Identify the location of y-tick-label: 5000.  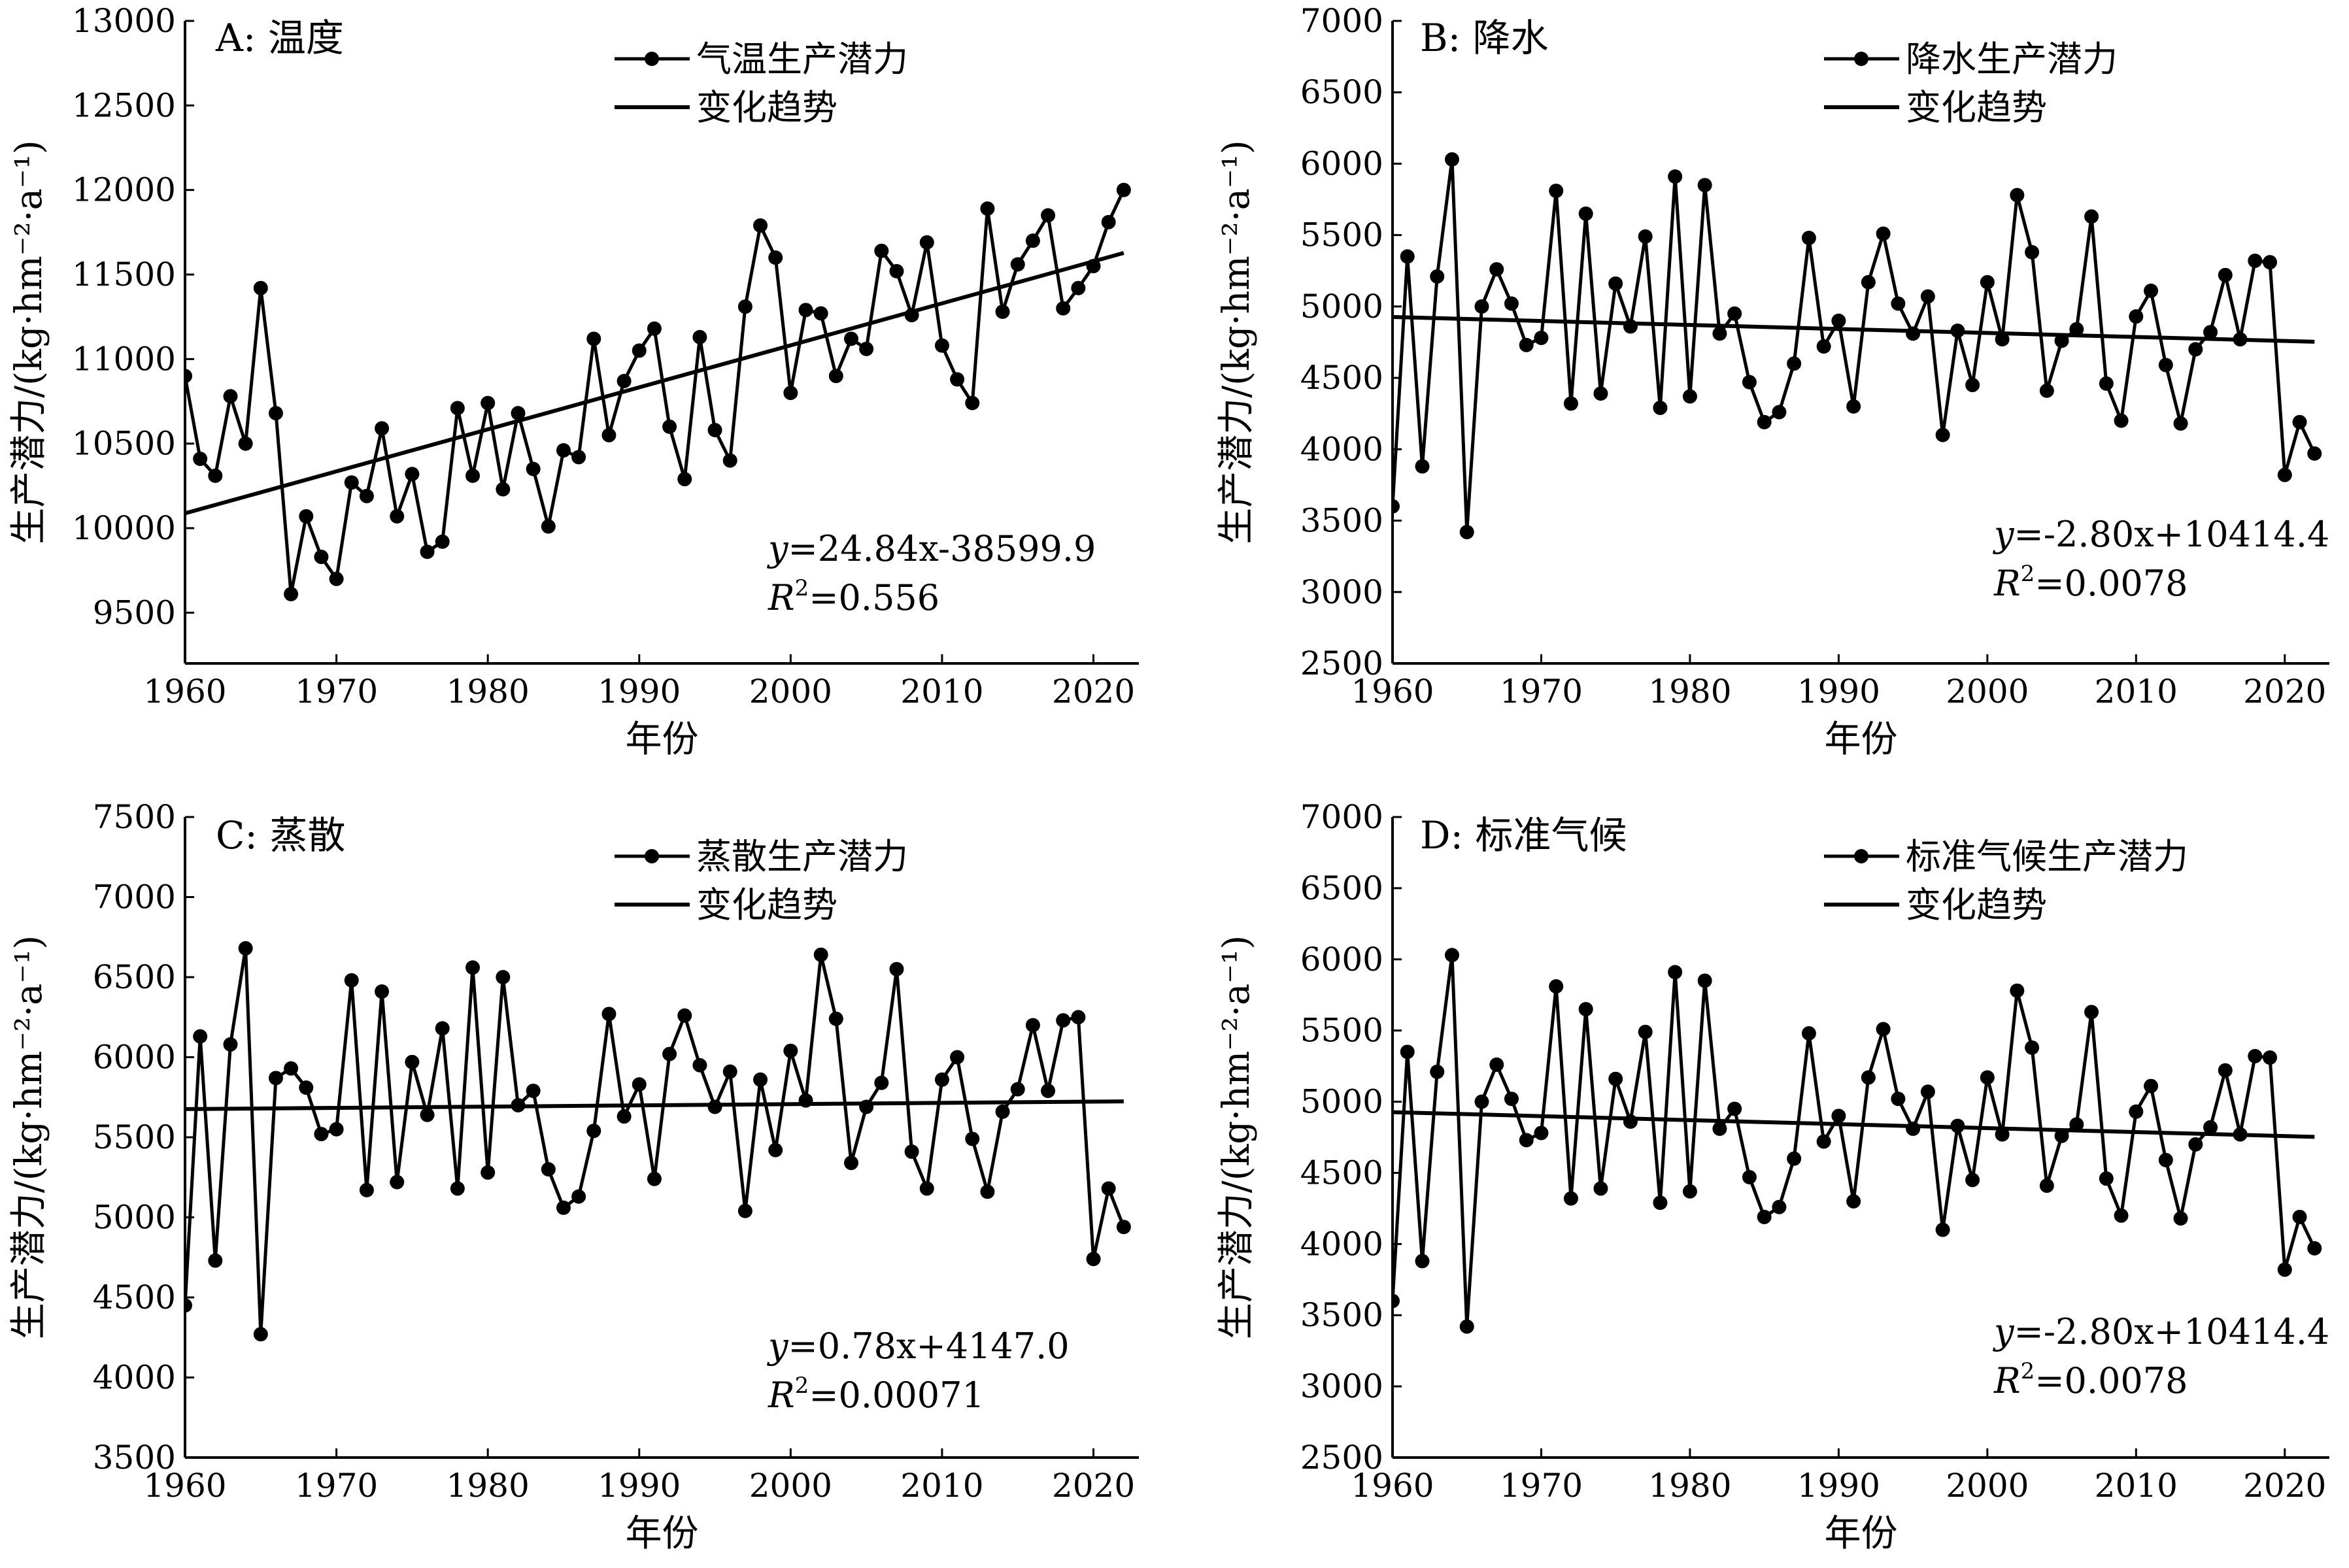
(1341, 1102).